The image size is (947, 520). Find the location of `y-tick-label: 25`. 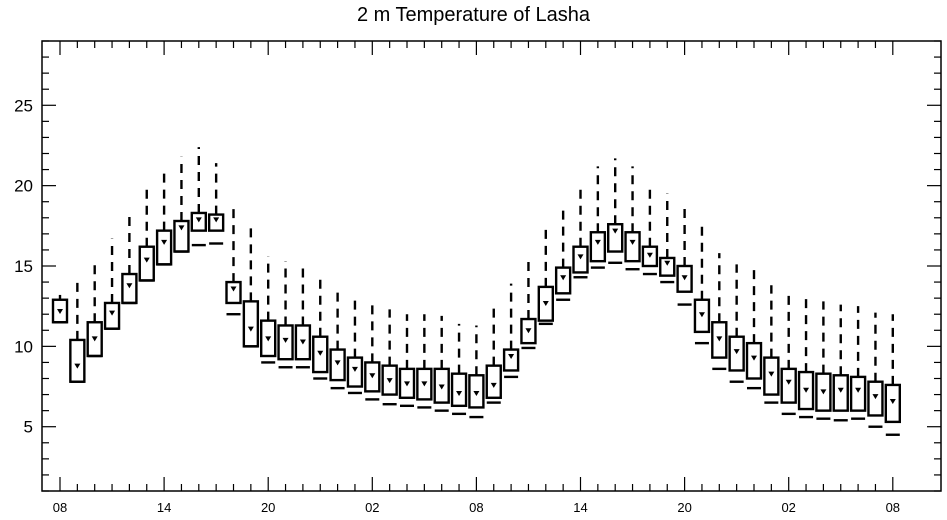

y-tick-label: 25 is located at coordinates (23, 105).